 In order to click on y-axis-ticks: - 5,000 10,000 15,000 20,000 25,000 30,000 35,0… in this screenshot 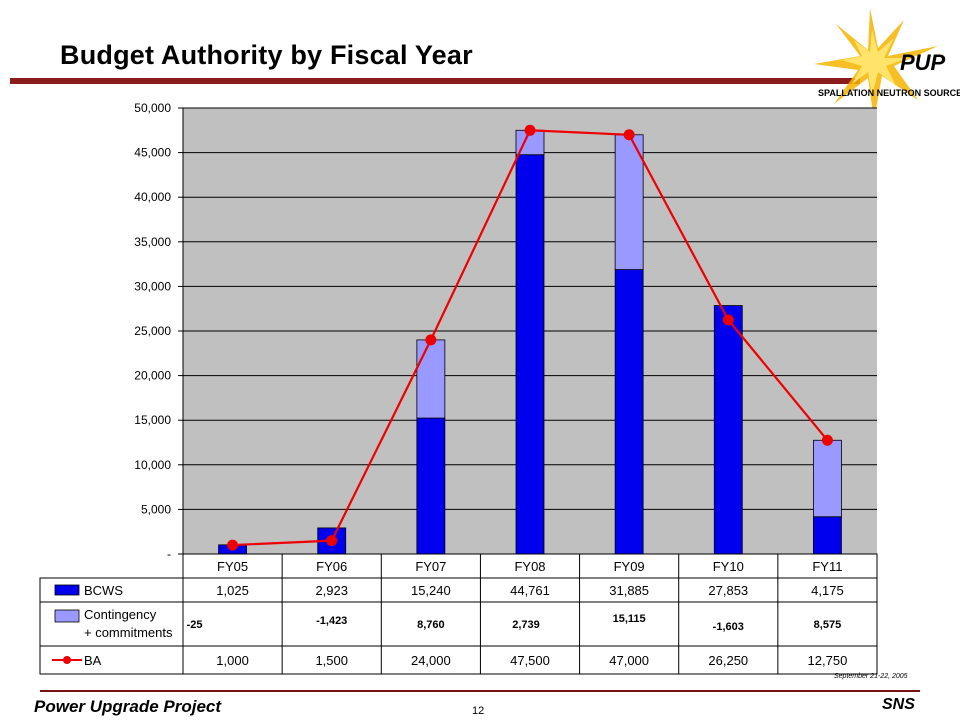, I will do `click(159, 331)`.